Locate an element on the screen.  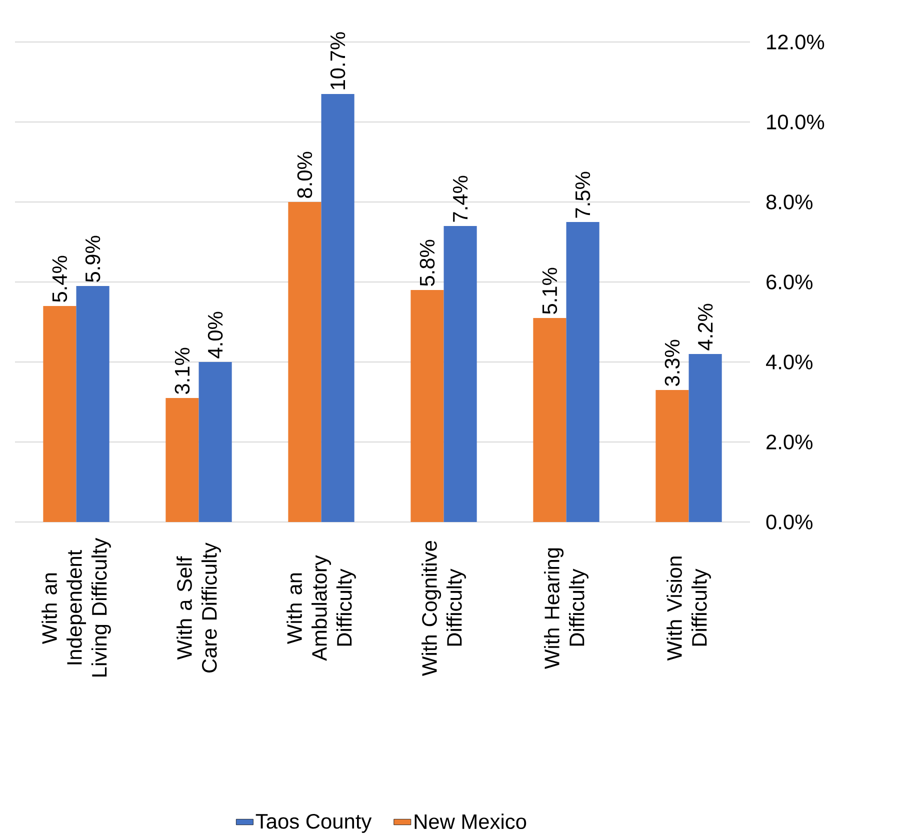
data-label: 5.1% is located at coordinates (550, 291).